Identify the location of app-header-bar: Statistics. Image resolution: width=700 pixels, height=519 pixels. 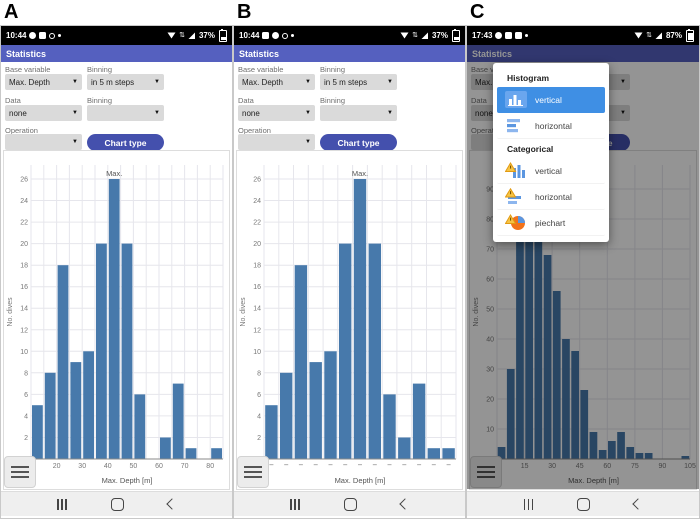
(583, 53).